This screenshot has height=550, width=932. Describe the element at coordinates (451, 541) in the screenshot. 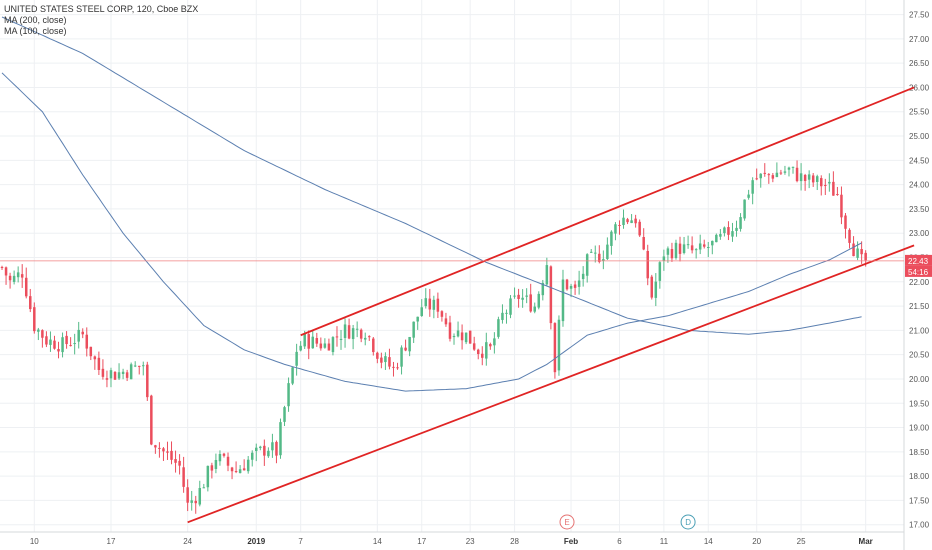

I see `time-axis: 10 17 24 2019 7 14 17 23 28 Feb 6 11 14 20 25 Mar` at that location.